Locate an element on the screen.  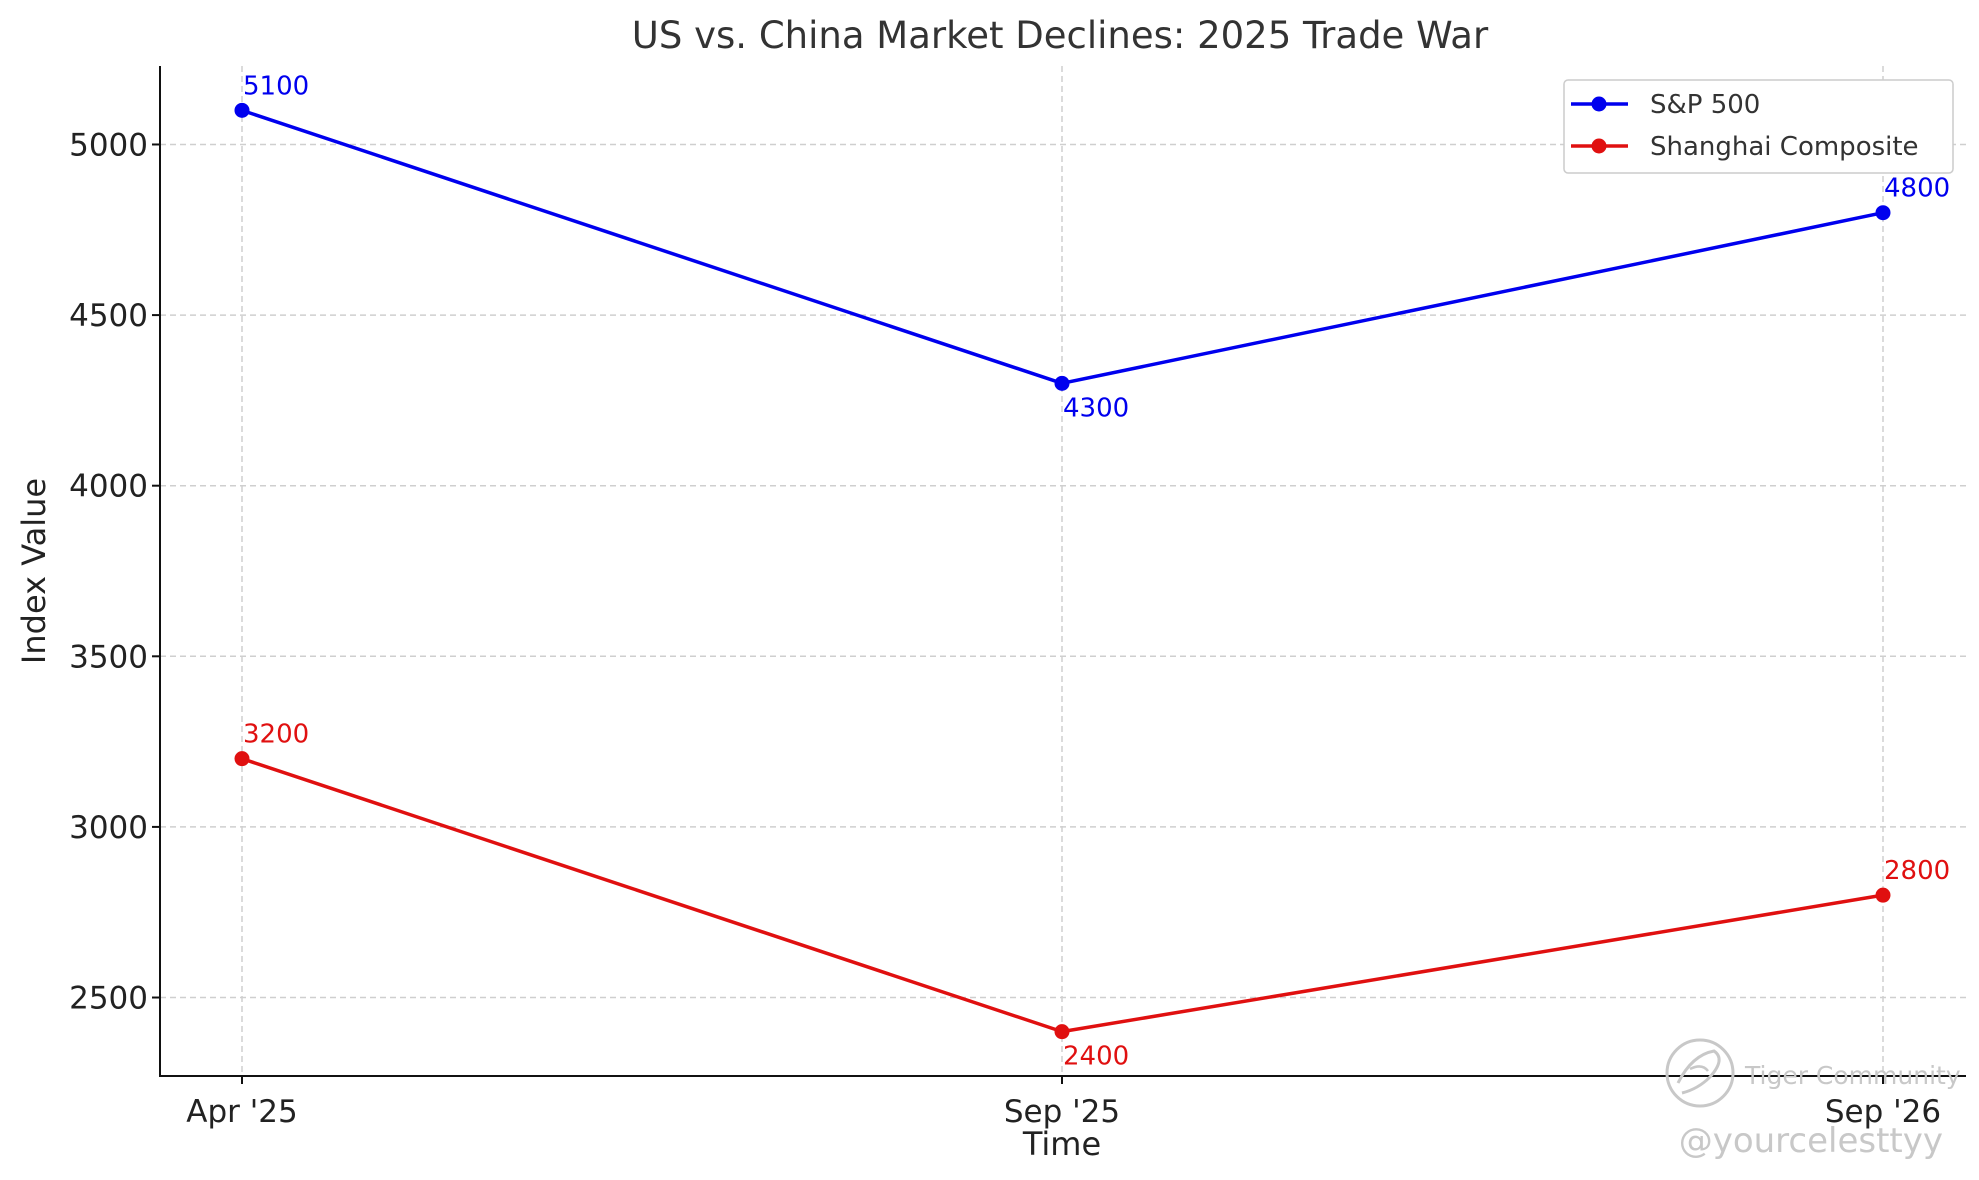
y-axis-label: Index Value is located at coordinates (34, 571).